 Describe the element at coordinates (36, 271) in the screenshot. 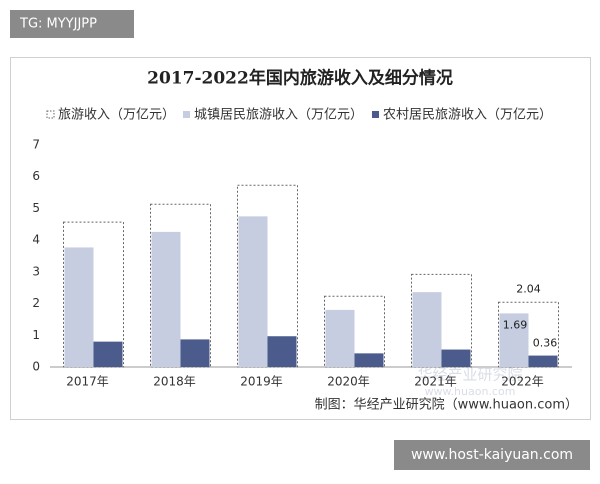

I see `y-tick-label: 3` at that location.